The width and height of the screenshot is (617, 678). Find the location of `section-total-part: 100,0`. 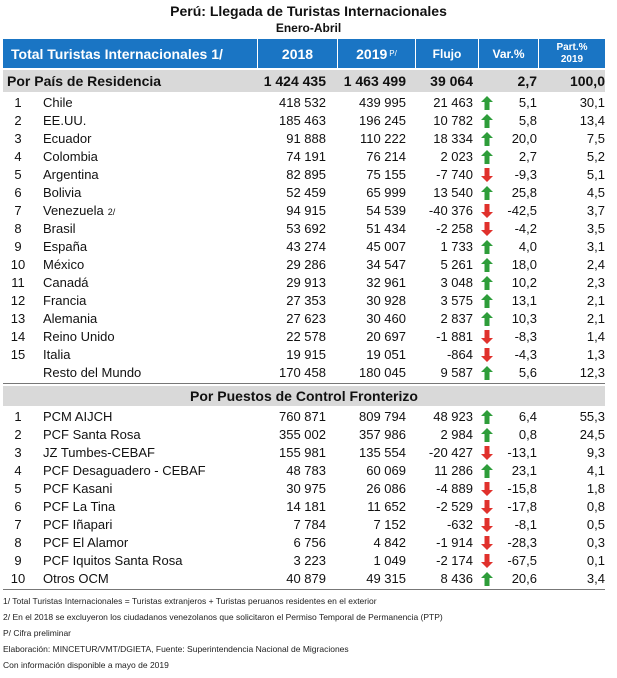

section-total-part: 100,0 is located at coordinates (587, 81).